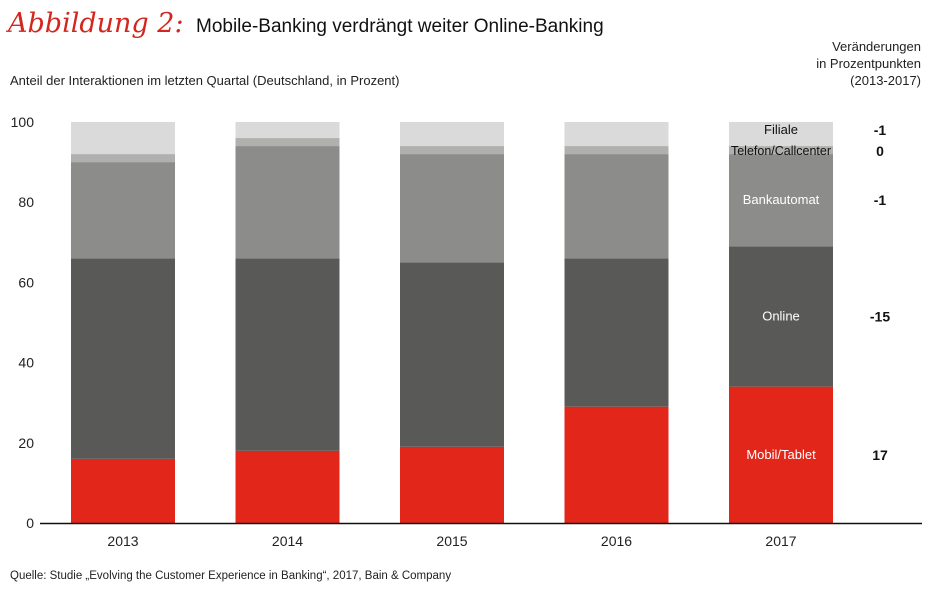  I want to click on segment-label-filiale: Filiale, so click(781, 129).